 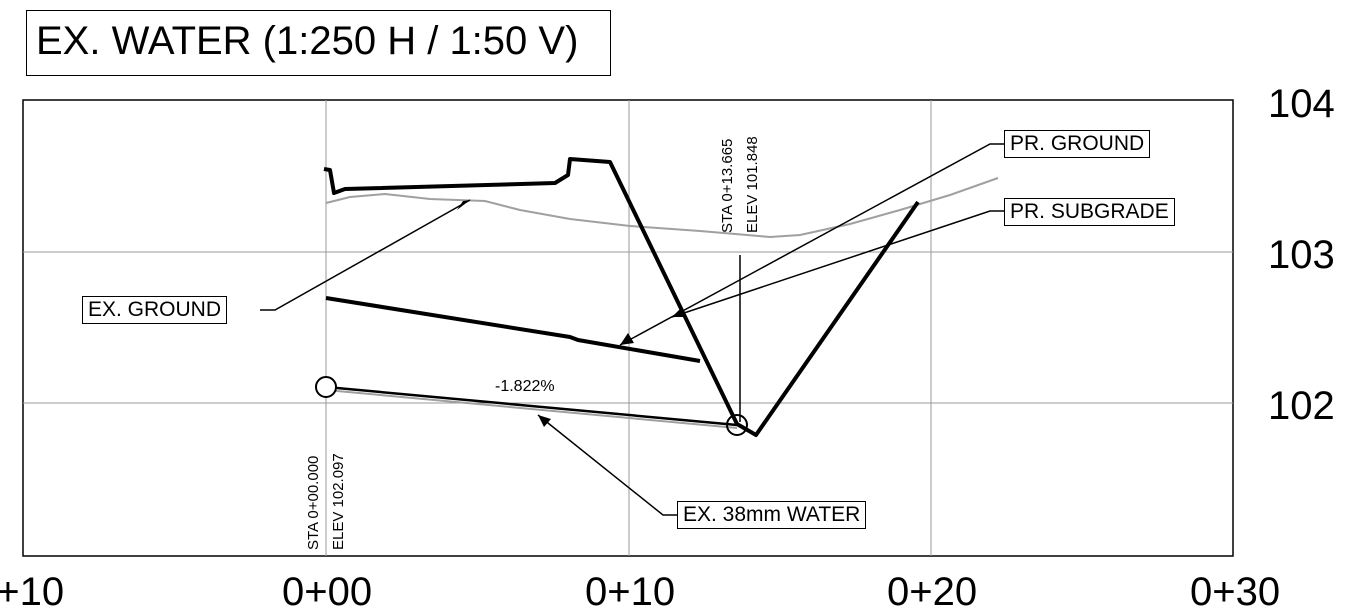 I want to click on callout-pr-subgrade: PR. SUBGRADE, so click(x=1089, y=212).